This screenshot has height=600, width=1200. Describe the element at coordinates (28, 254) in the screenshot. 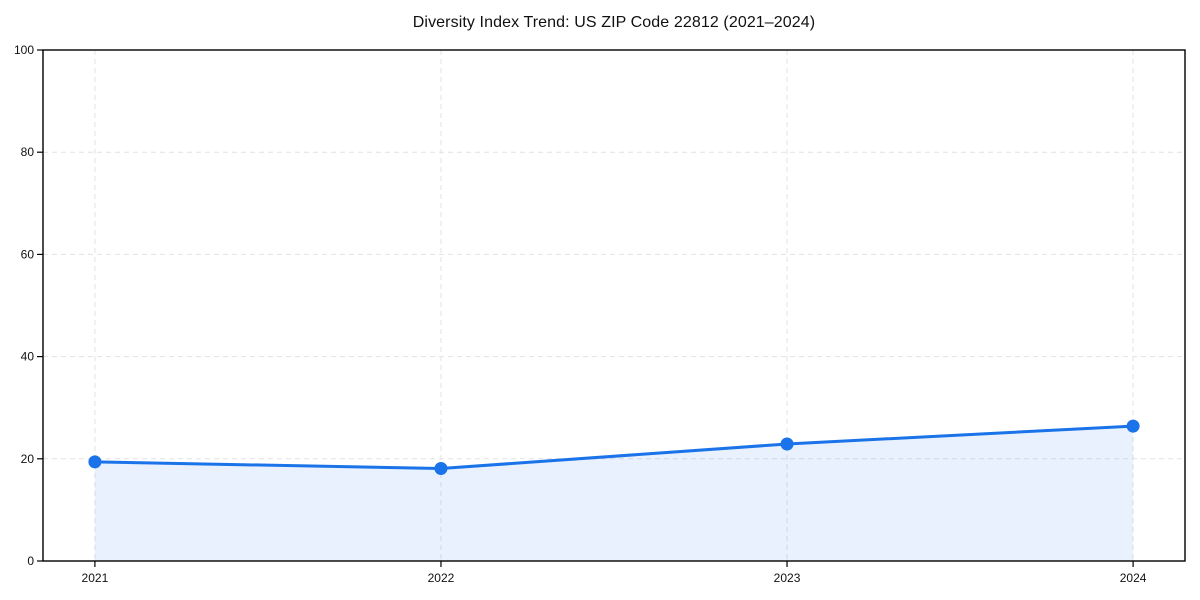

I see `y-tick-label: 60` at that location.